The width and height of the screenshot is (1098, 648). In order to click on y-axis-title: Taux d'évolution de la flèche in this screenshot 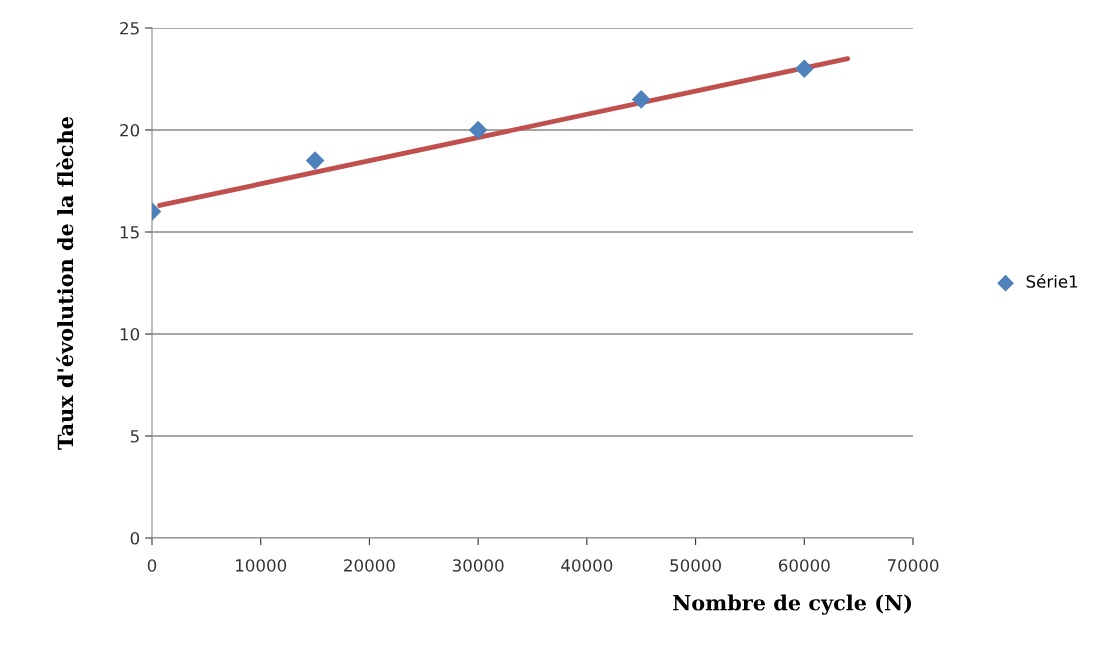, I will do `click(65, 283)`.